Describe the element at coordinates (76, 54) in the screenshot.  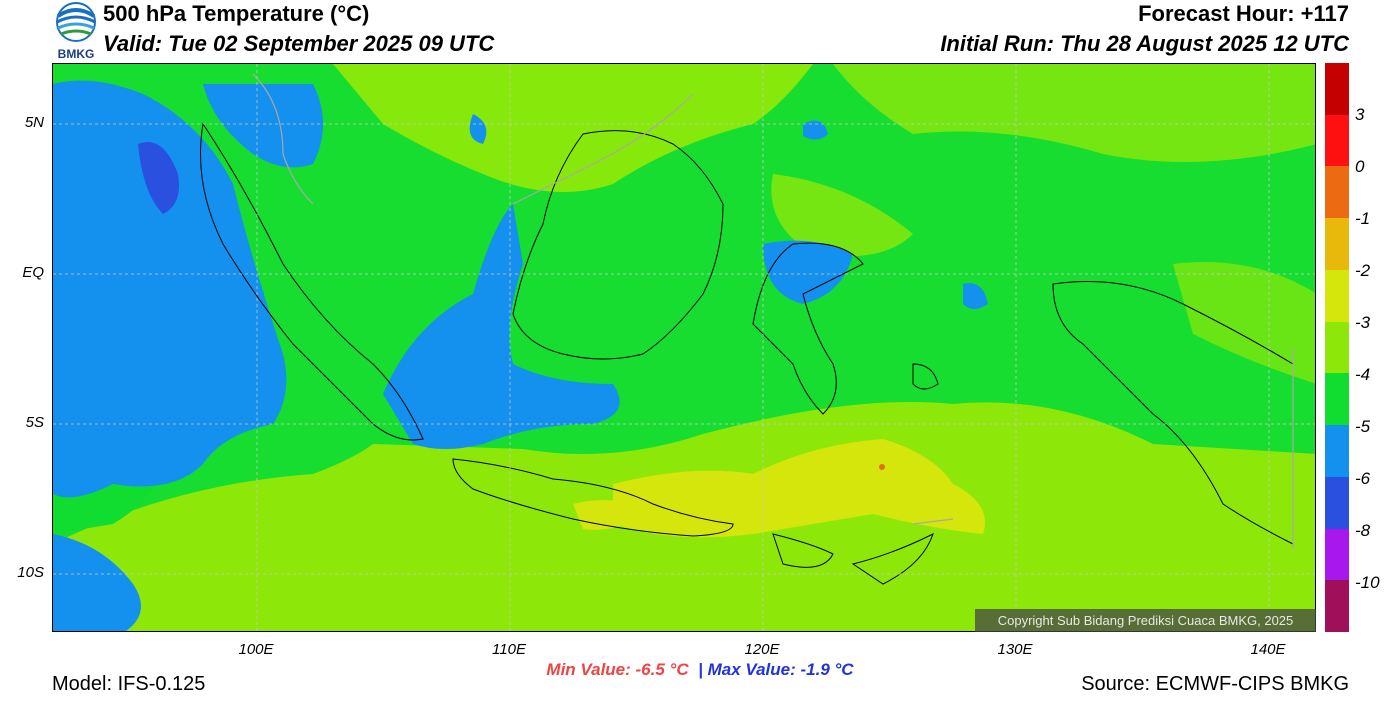
I see `logo-text: BMKG` at that location.